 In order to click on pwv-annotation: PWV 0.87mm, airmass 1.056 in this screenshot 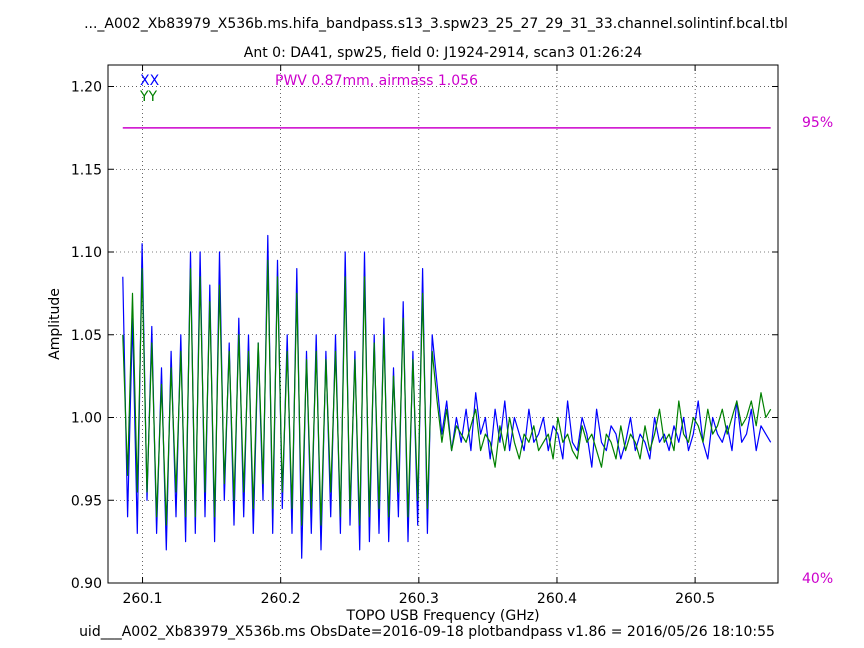, I will do `click(376, 81)`.